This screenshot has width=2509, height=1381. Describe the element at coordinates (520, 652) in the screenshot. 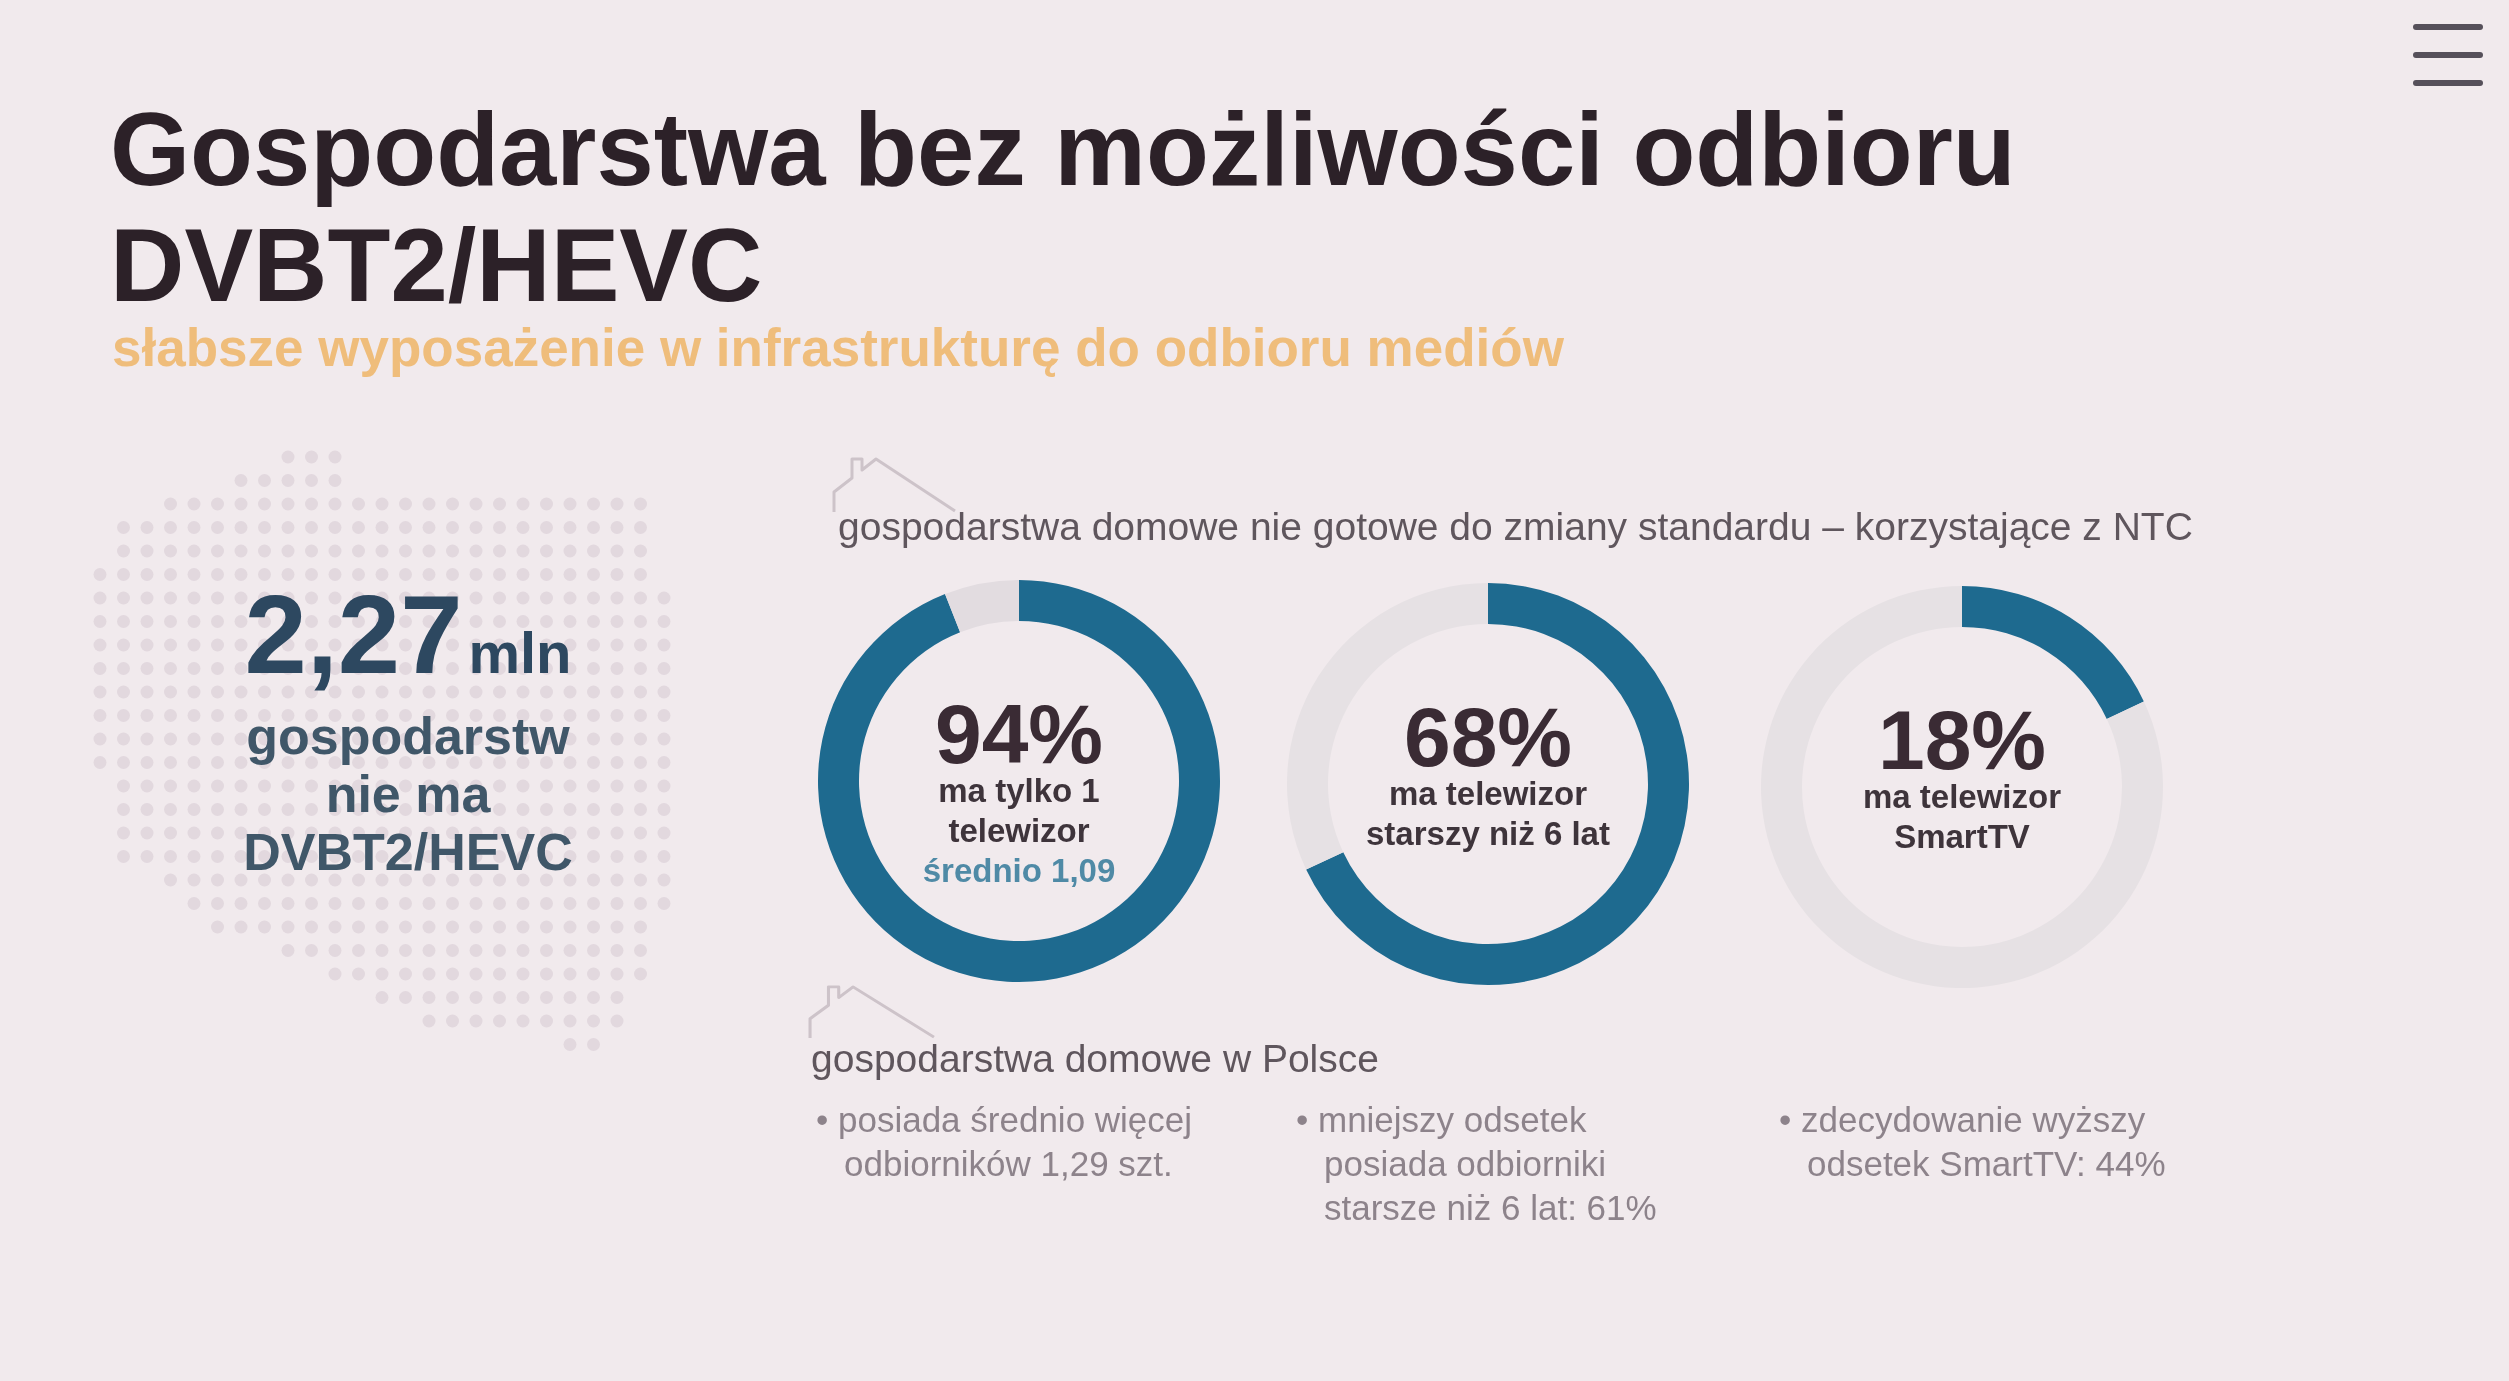

I see `text: mln` at that location.